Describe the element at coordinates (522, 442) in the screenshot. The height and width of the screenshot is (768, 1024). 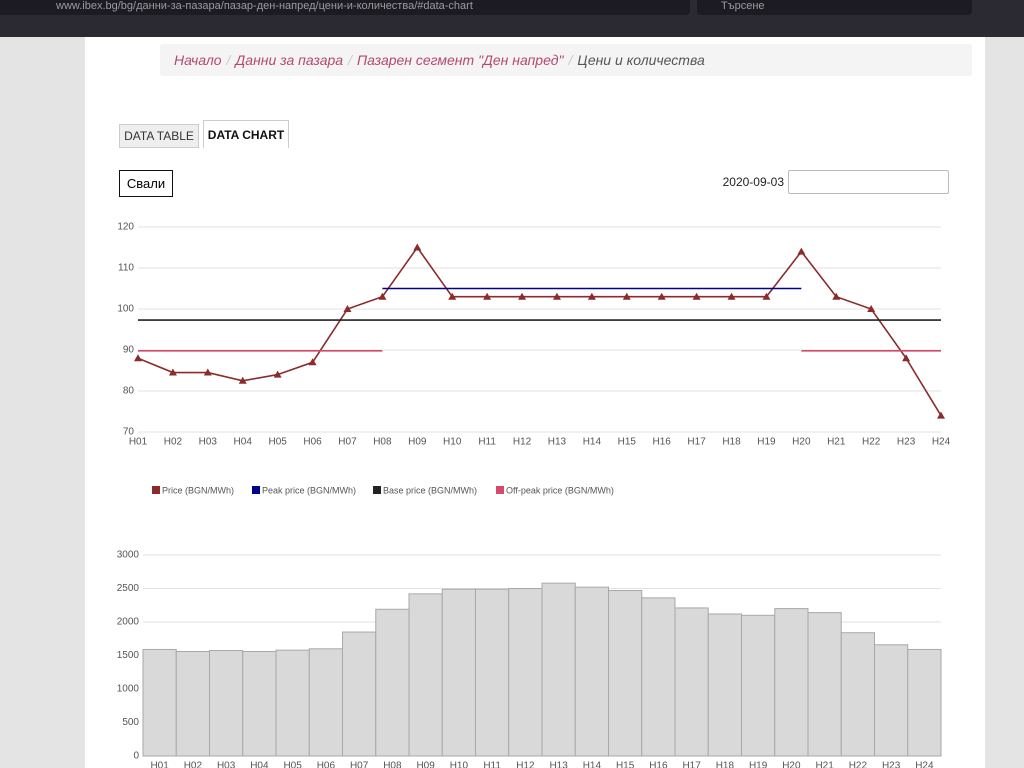
I see `x-tick-label: H12` at that location.